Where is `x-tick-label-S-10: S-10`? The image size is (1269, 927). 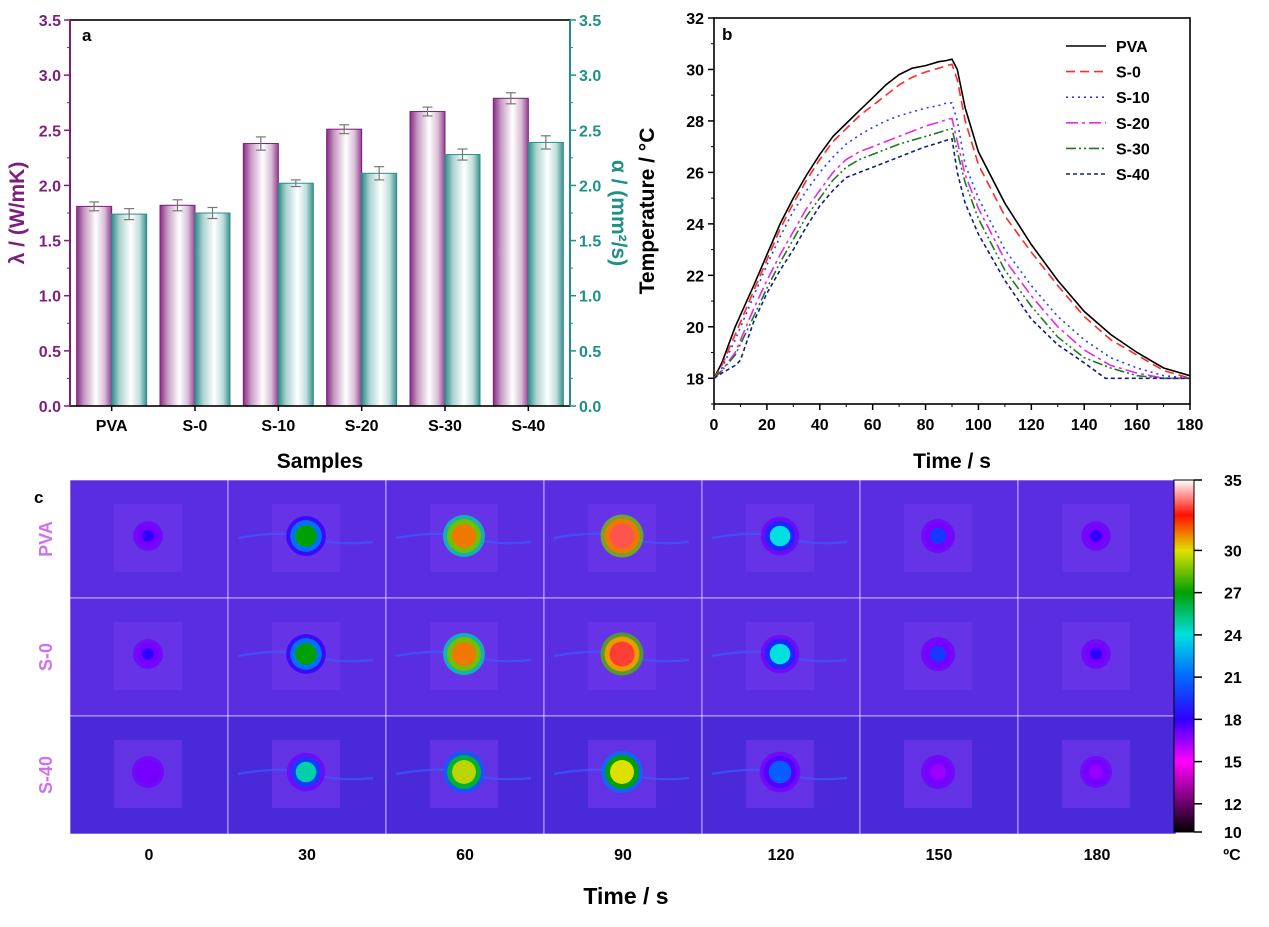
x-tick-label-S-10: S-10 is located at coordinates (278, 426).